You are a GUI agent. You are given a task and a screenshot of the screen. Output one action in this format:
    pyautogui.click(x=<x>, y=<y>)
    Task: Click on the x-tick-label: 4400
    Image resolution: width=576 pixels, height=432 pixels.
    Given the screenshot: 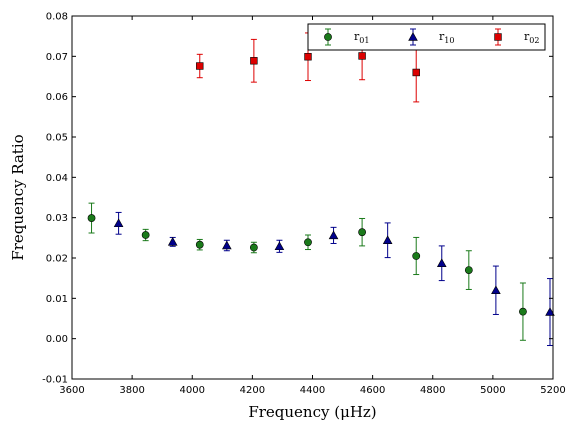 What is the action you would take?
    pyautogui.click(x=312, y=390)
    